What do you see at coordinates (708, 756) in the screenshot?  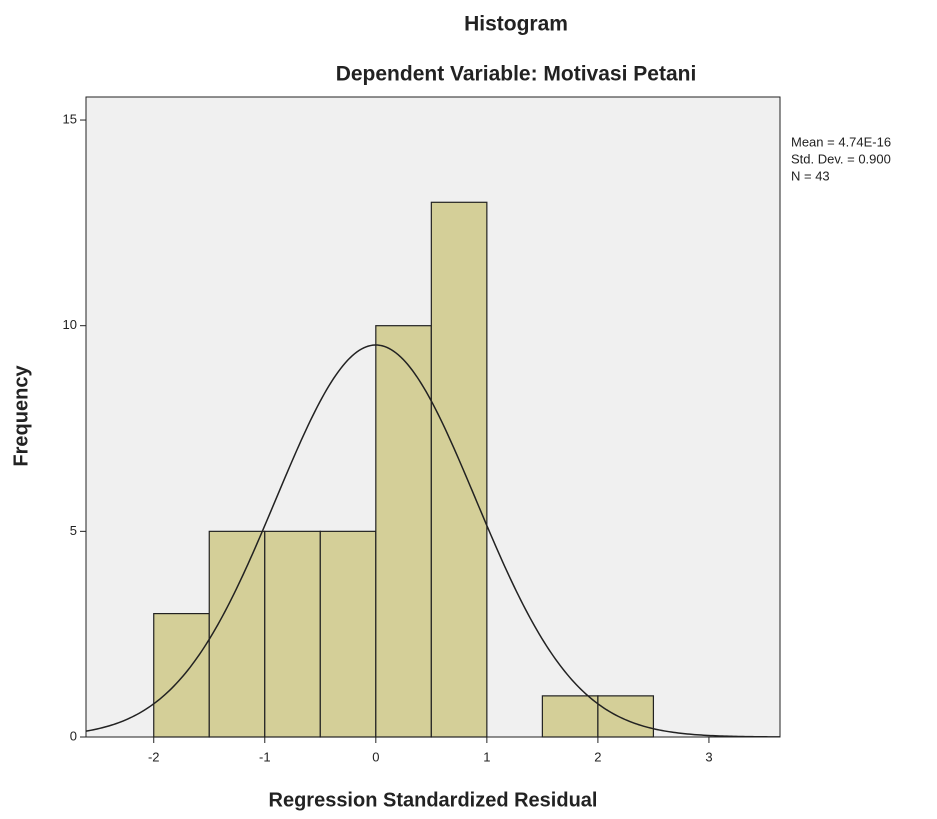 I see `x-tick-label: 3` at bounding box center [708, 756].